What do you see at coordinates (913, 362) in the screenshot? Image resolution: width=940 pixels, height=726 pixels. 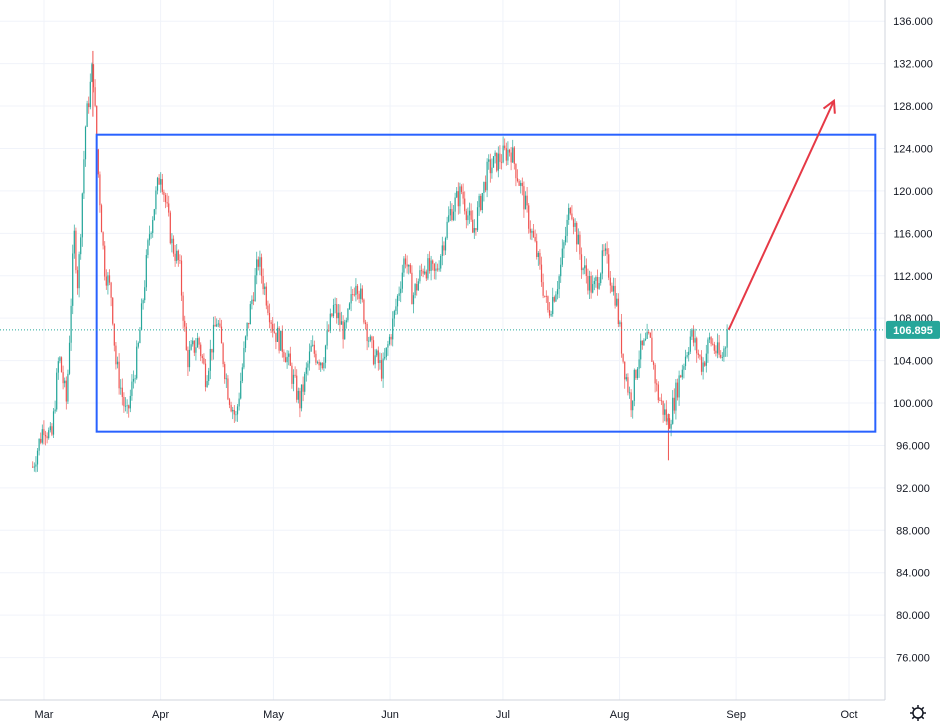 I see `y-tick-label: 104.000` at bounding box center [913, 362].